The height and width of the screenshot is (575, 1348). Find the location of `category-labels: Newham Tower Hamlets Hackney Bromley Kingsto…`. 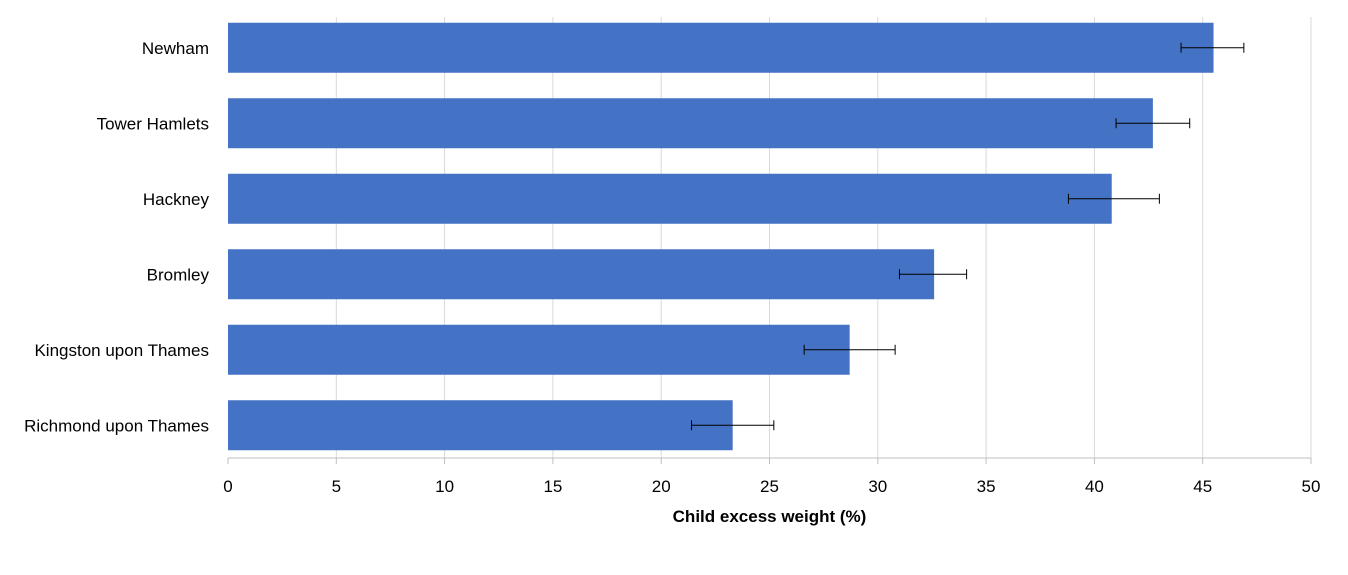

category-labels: Newham Tower Hamlets Hackney Bromley Kingsto… is located at coordinates (116, 237).